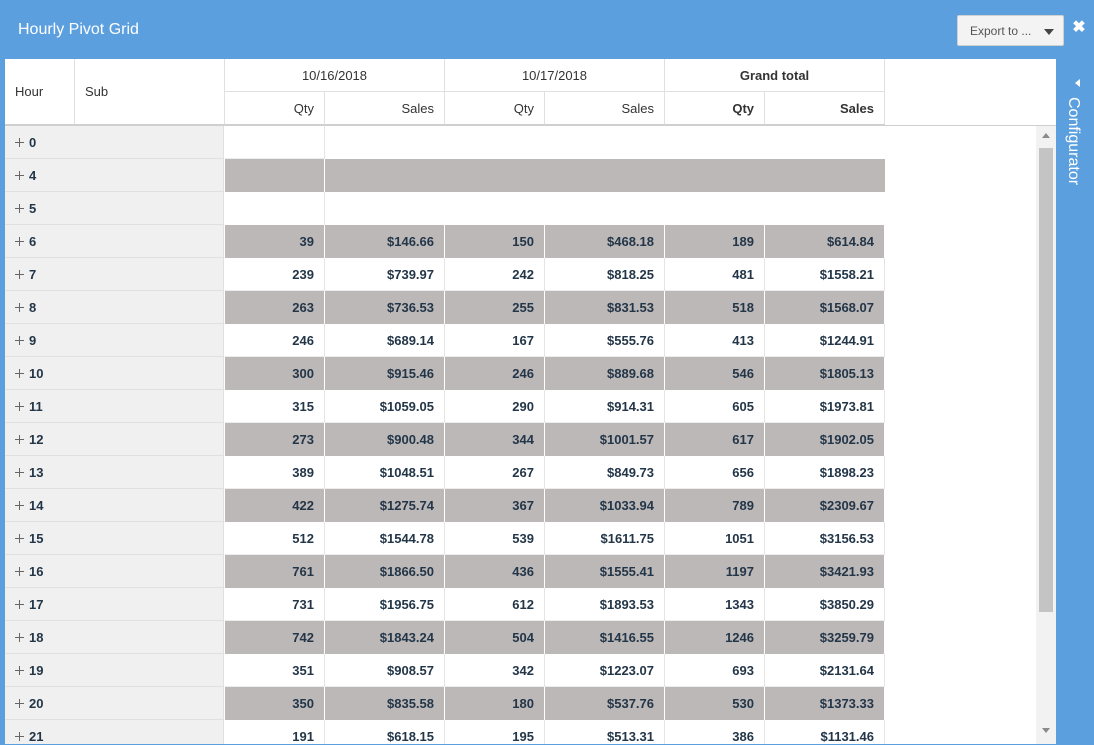 This screenshot has height=745, width=1094. What do you see at coordinates (36, 670) in the screenshot?
I see `row-label: 19` at bounding box center [36, 670].